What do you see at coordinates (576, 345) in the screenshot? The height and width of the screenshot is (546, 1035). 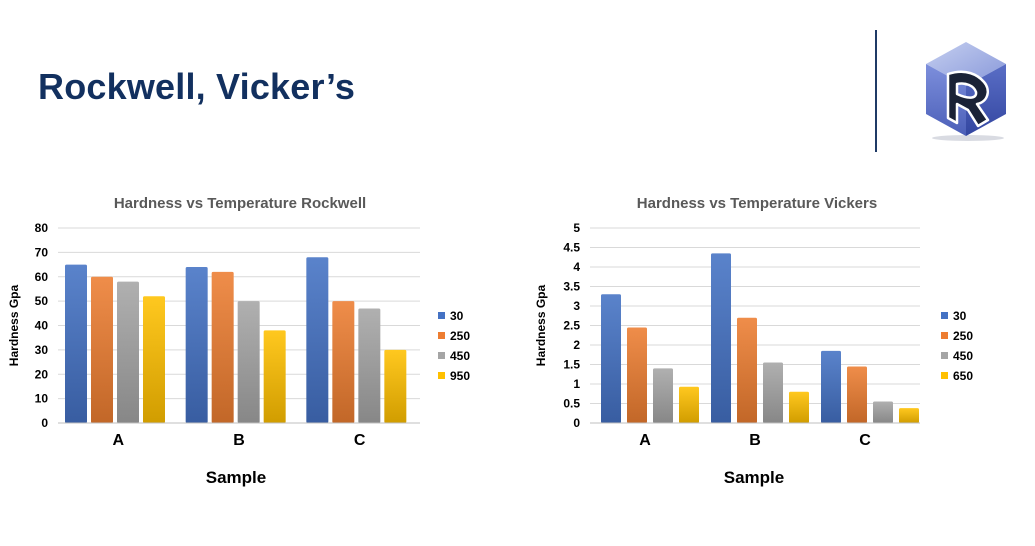 I see `y-tick-label: 2` at bounding box center [576, 345].